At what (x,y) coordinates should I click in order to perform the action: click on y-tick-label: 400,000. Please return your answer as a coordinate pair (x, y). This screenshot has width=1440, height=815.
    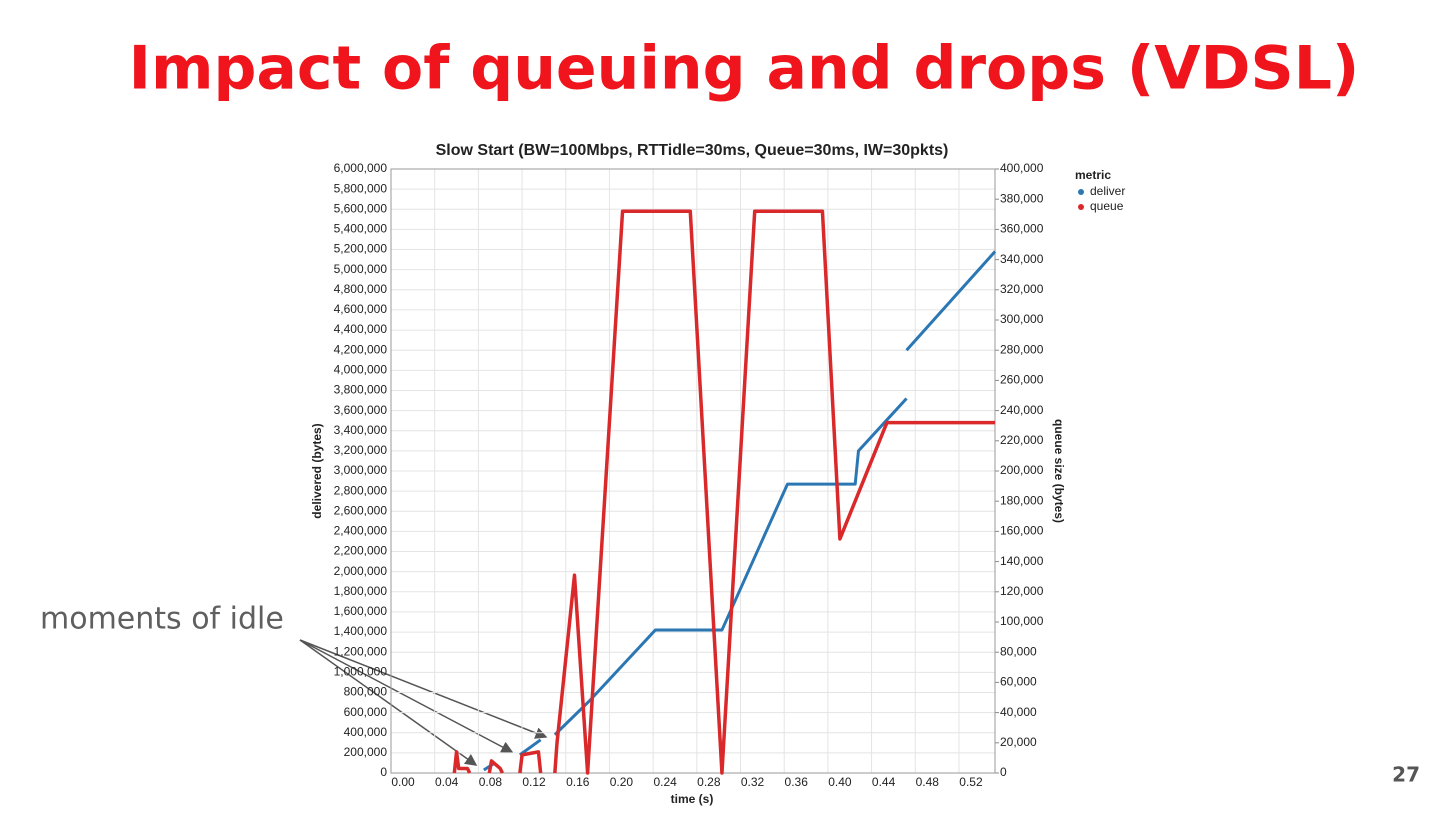
    Looking at the image, I should click on (366, 732).